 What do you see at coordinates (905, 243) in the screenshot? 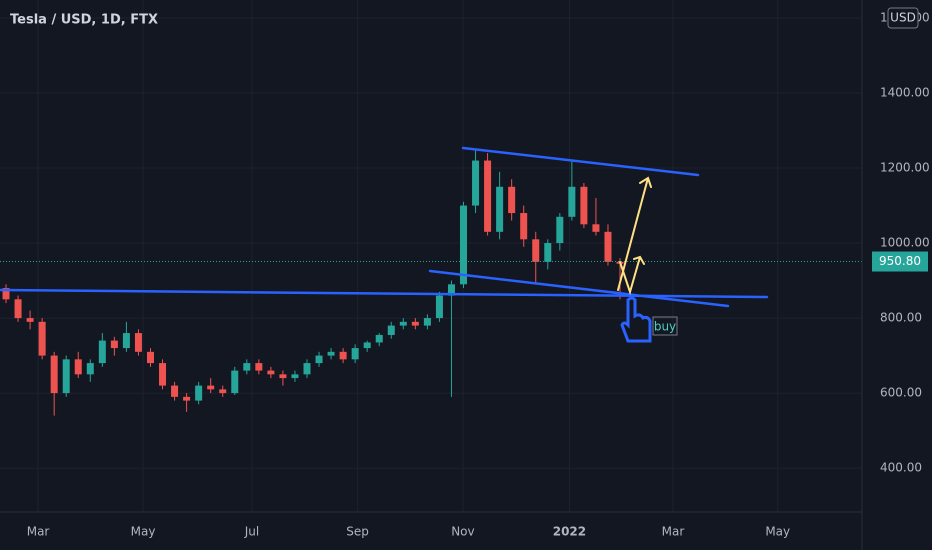
I see `y-tick-label: 1000.00` at bounding box center [905, 243].